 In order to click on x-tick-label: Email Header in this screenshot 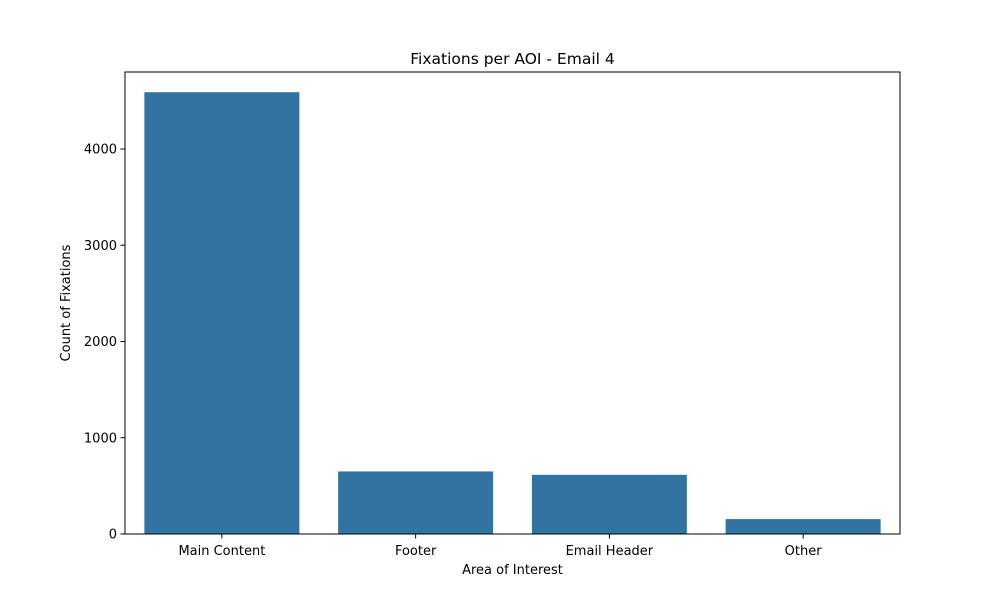, I will do `click(610, 551)`.